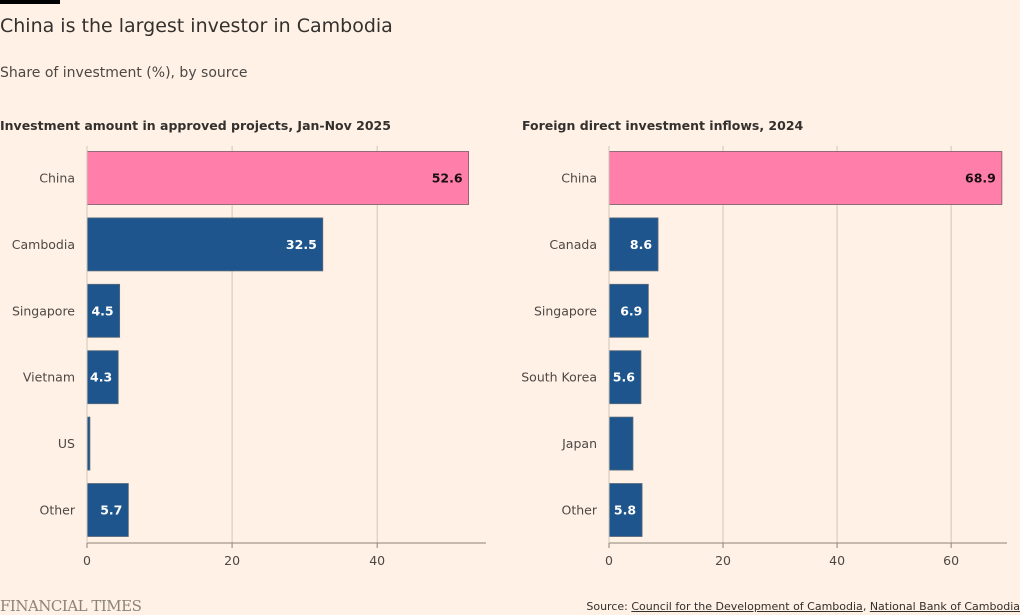  I want to click on value-label: 5.8, so click(625, 510).